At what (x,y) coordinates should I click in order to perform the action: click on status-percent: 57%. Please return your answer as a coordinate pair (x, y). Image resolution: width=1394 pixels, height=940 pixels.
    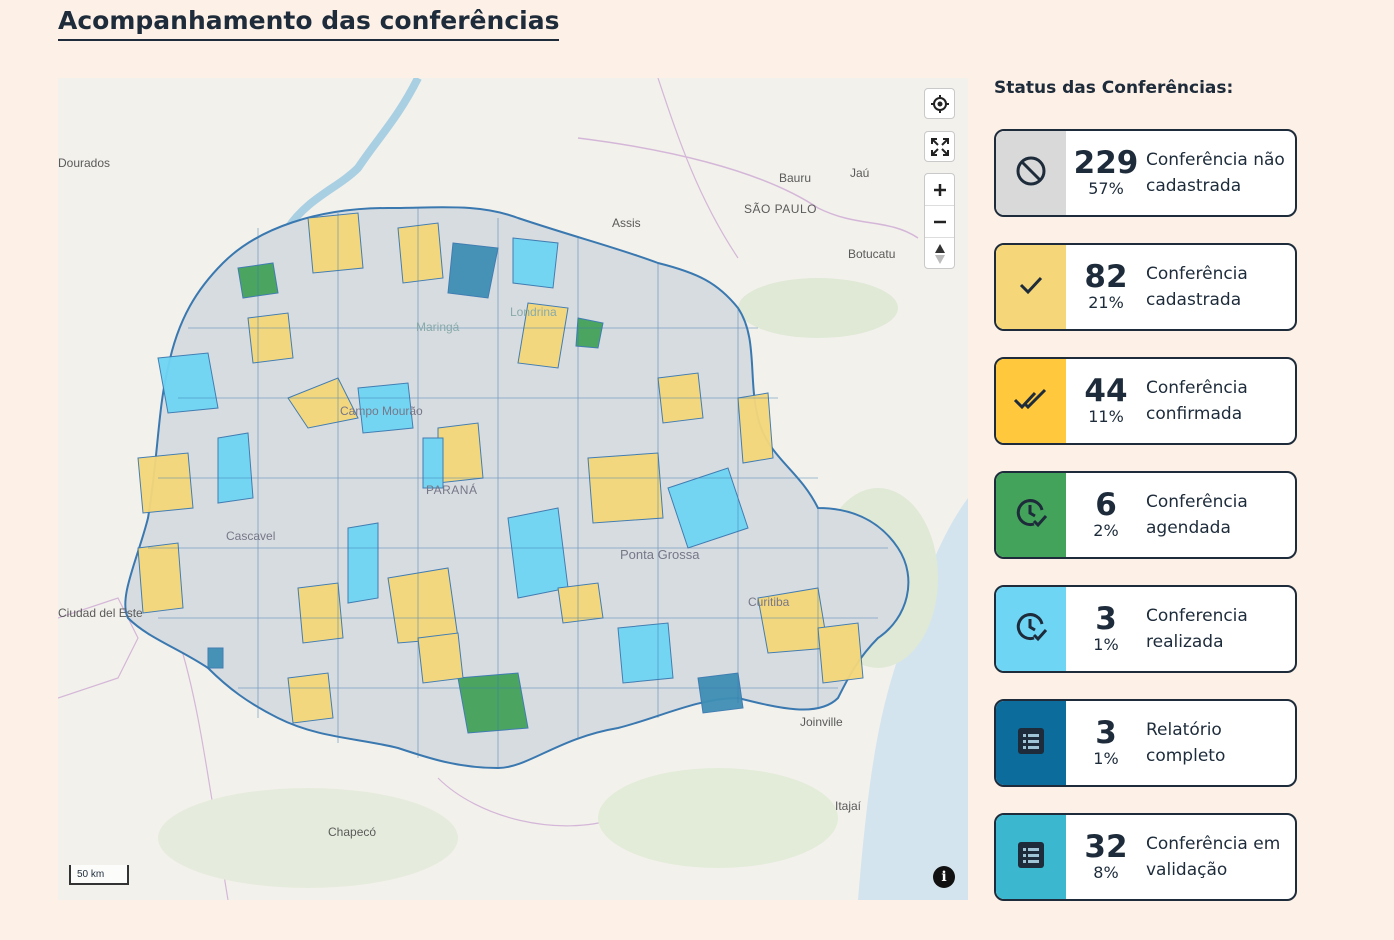
    Looking at the image, I should click on (1106, 188).